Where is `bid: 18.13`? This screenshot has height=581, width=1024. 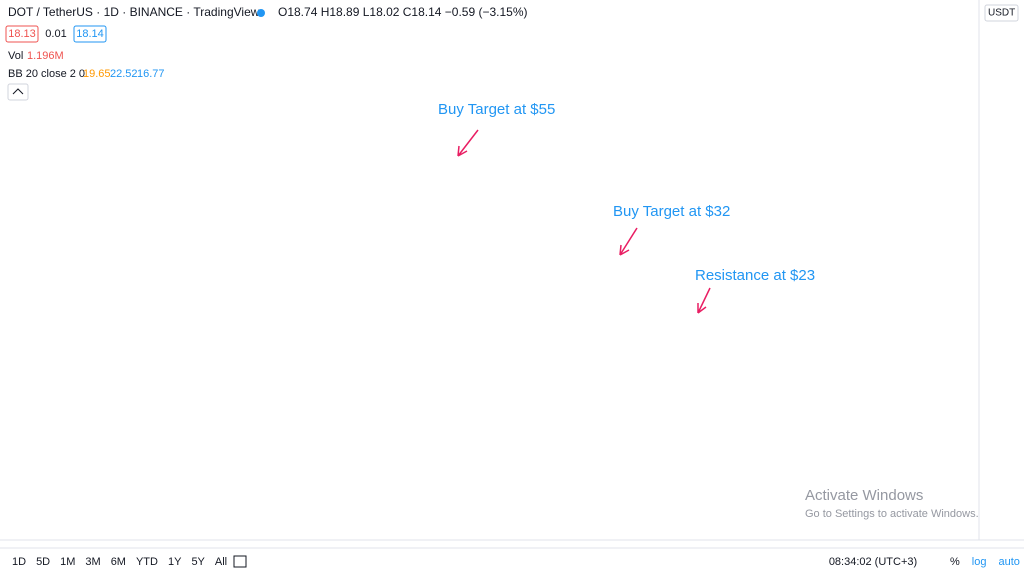 bid: 18.13 is located at coordinates (22, 34).